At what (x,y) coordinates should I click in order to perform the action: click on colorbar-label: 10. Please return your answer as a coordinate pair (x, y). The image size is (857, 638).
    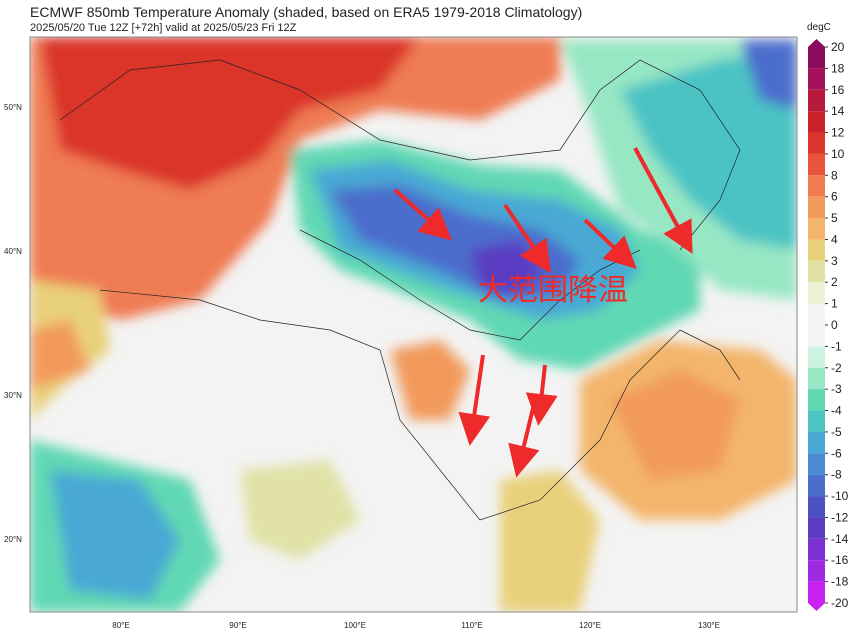
    Looking at the image, I should click on (838, 154).